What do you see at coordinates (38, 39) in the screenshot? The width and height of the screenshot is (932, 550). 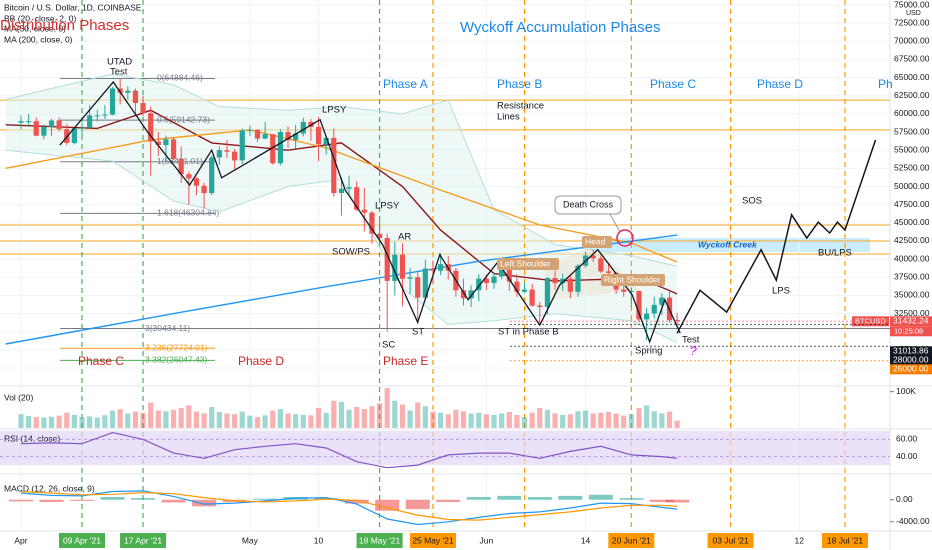 I see `legend-text: MA (200, close, 0)` at bounding box center [38, 39].